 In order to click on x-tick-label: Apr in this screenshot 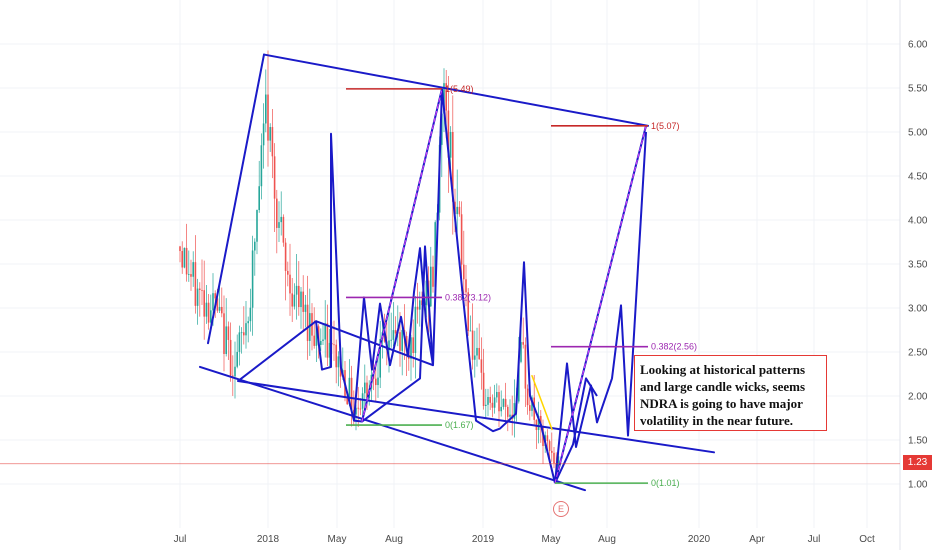, I will do `click(757, 539)`.